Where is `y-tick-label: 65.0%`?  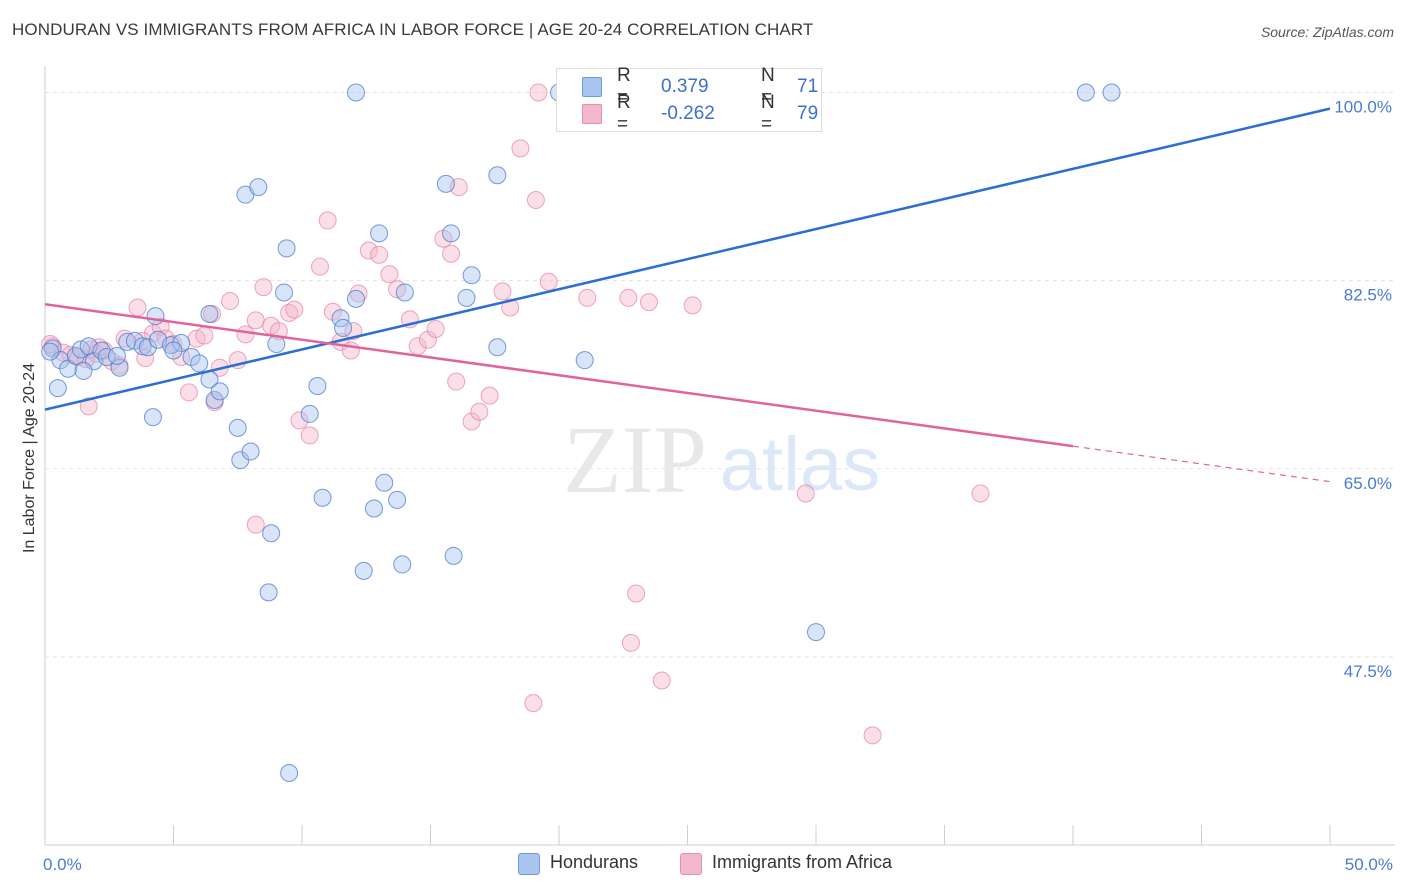
y-tick-label: 65.0% is located at coordinates (1368, 483).